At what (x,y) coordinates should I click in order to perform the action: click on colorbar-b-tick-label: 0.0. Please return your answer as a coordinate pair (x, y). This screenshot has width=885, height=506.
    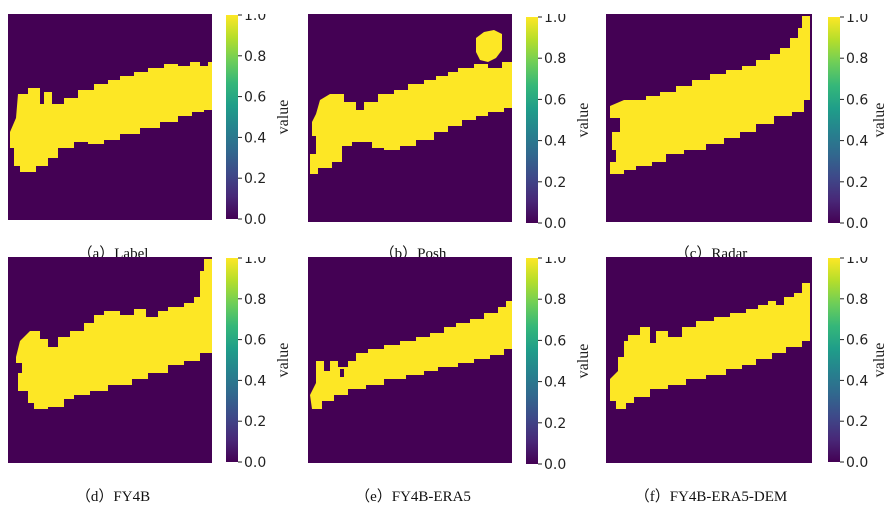
    Looking at the image, I should click on (555, 224).